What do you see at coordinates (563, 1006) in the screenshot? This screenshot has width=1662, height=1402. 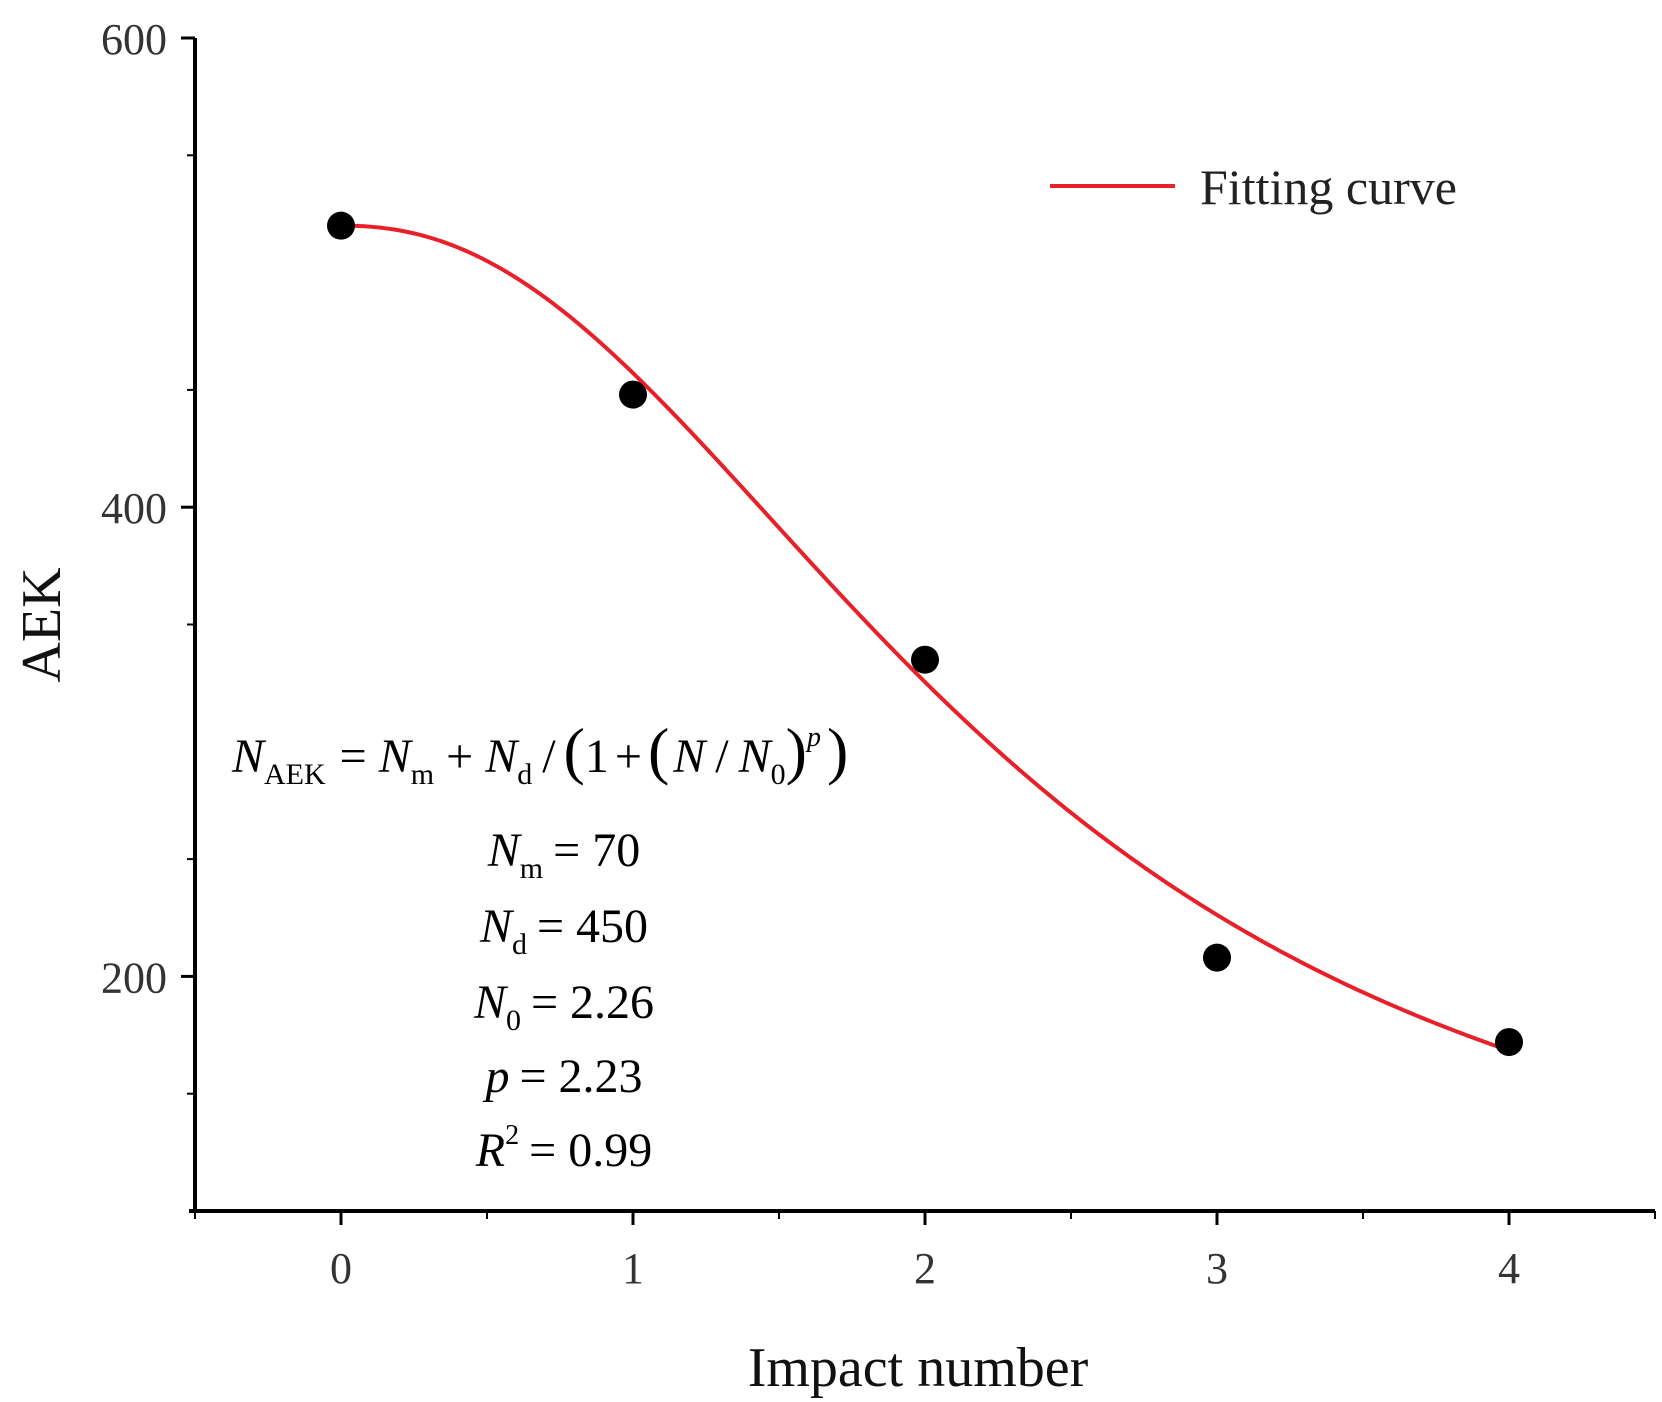 I see `param-n0: N0 = 2.26` at bounding box center [563, 1006].